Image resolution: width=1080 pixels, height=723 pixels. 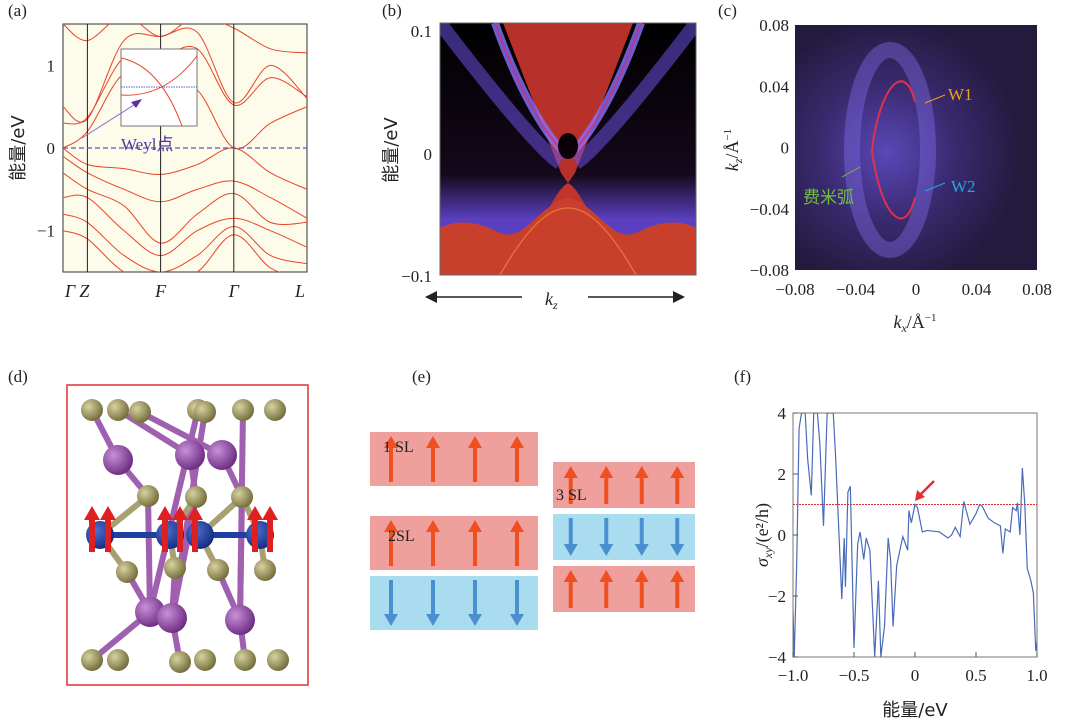 What do you see at coordinates (109, 120) in the screenshot?
I see `weyl-arrow` at bounding box center [109, 120].